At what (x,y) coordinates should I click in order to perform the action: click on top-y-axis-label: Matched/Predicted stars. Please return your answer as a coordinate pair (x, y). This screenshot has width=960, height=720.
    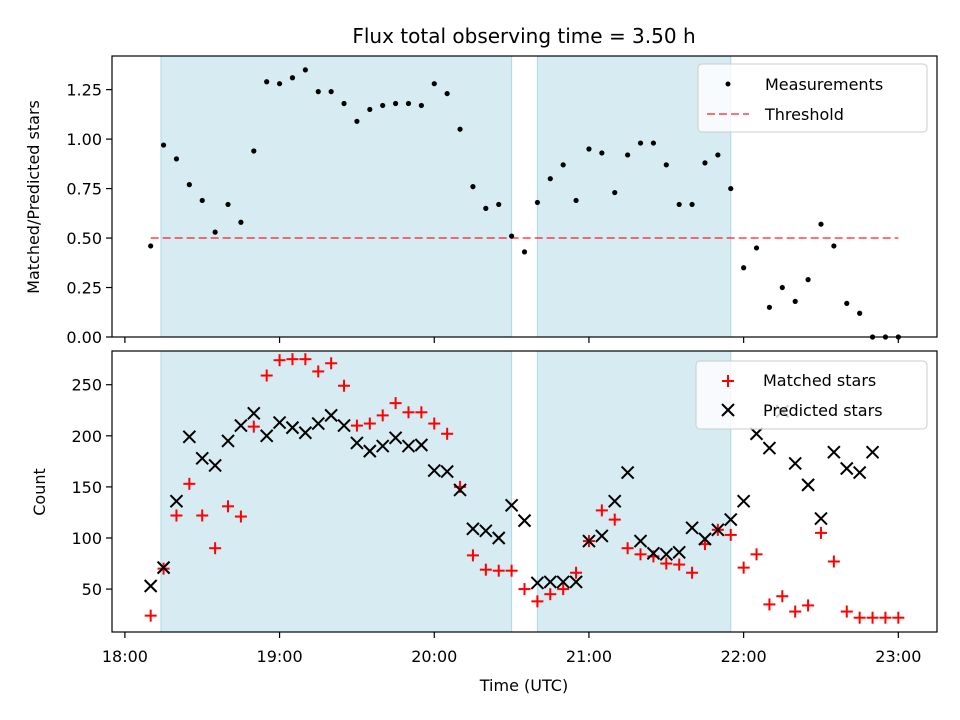
    Looking at the image, I should click on (33, 197).